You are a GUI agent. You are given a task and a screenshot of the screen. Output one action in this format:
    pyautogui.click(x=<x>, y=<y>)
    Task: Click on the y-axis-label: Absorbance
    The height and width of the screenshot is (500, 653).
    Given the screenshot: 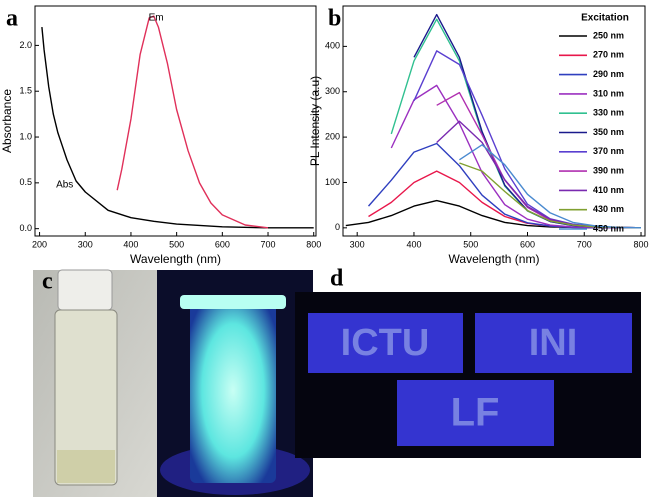 What is the action you would take?
    pyautogui.click(x=7, y=121)
    